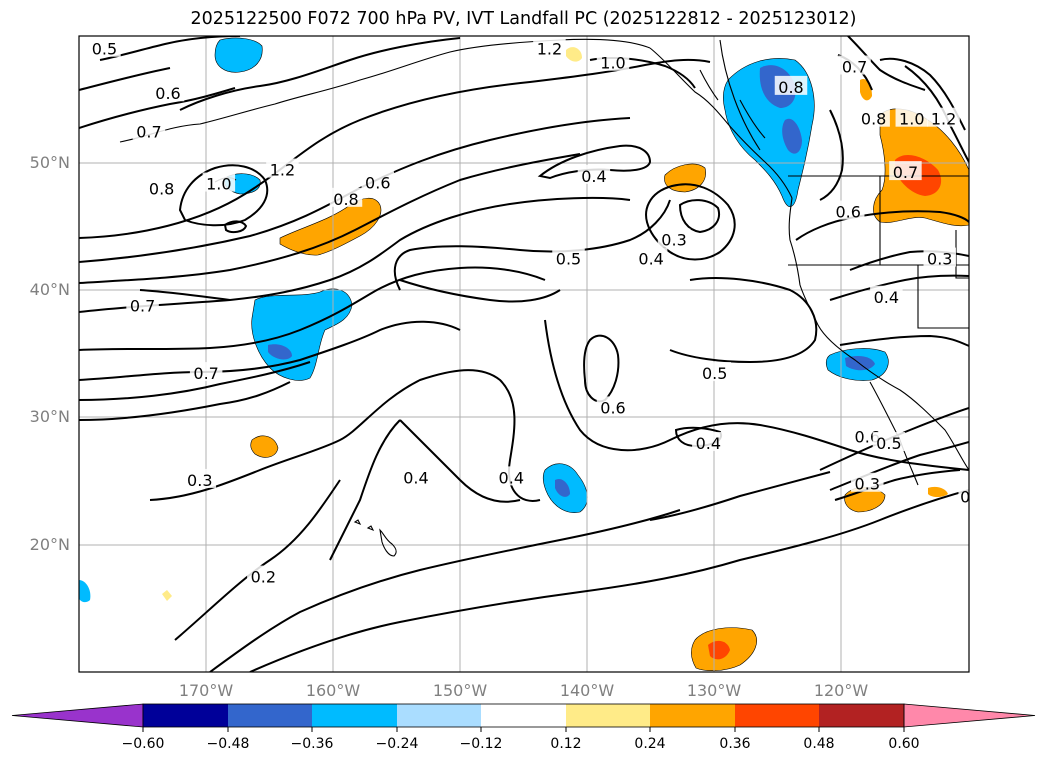  I want to click on lon-label-160w: 160°W, so click(333, 690).